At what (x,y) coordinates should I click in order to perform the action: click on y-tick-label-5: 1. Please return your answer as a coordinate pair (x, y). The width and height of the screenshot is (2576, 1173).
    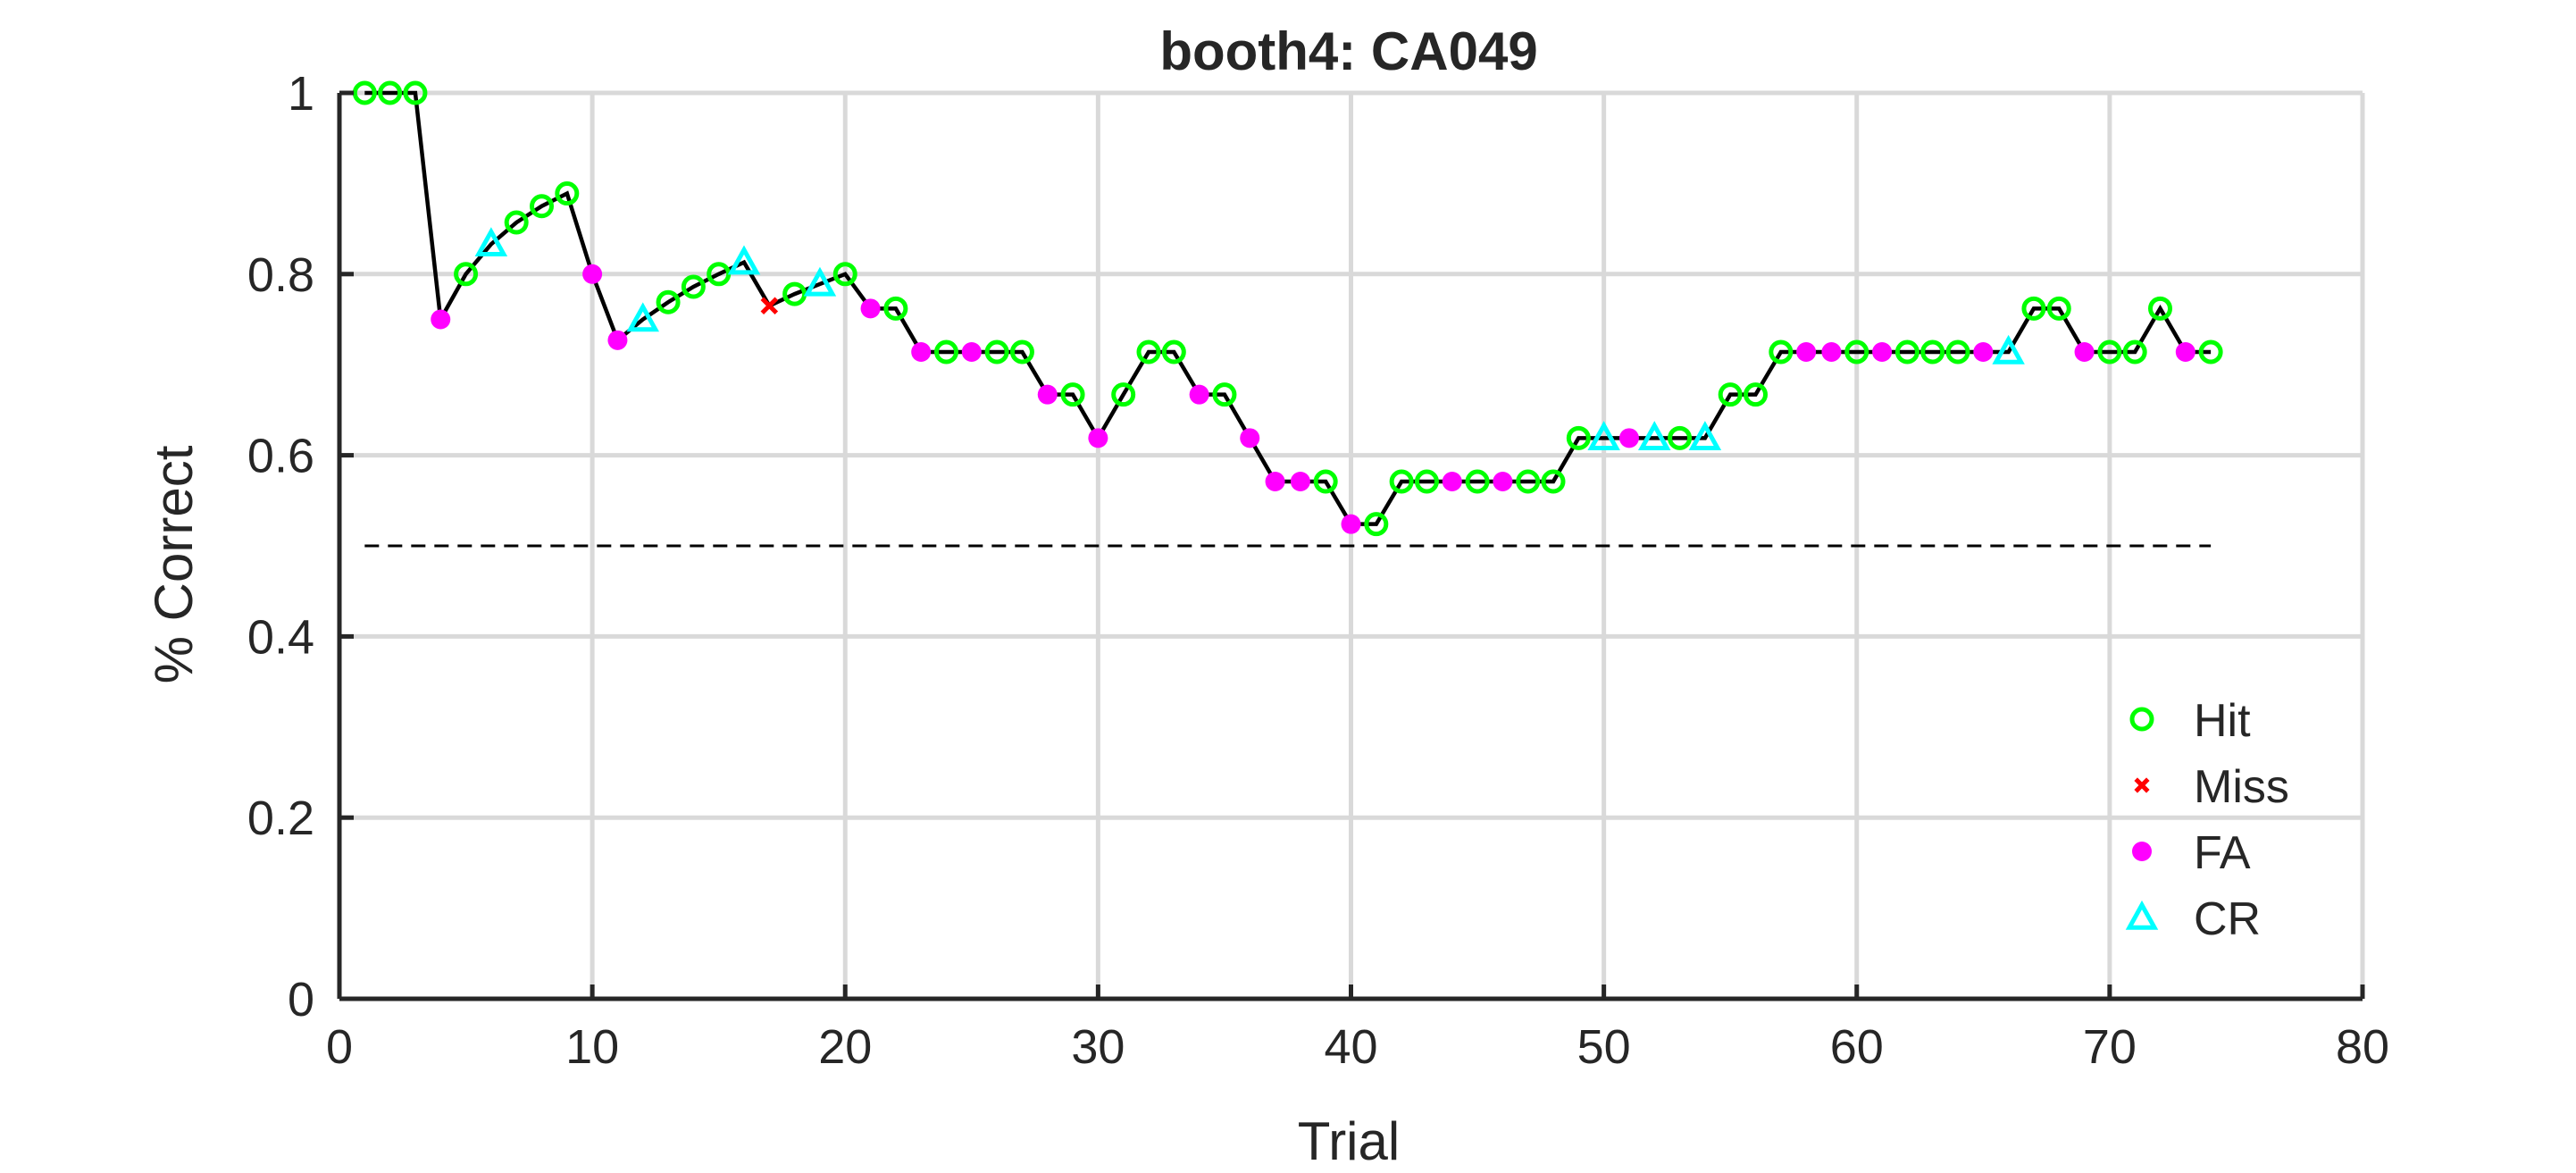
    Looking at the image, I should click on (301, 94).